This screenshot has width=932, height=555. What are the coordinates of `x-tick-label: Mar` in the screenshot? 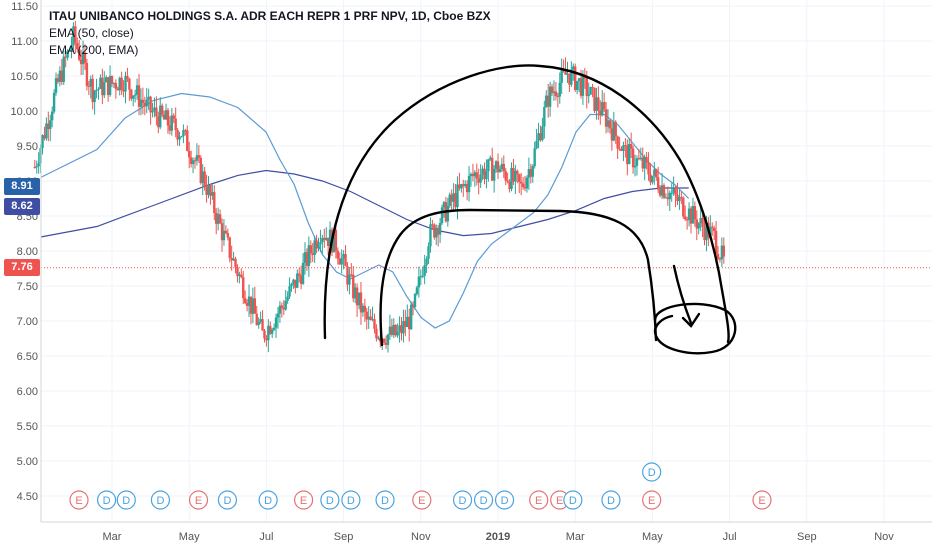 It's located at (112, 537).